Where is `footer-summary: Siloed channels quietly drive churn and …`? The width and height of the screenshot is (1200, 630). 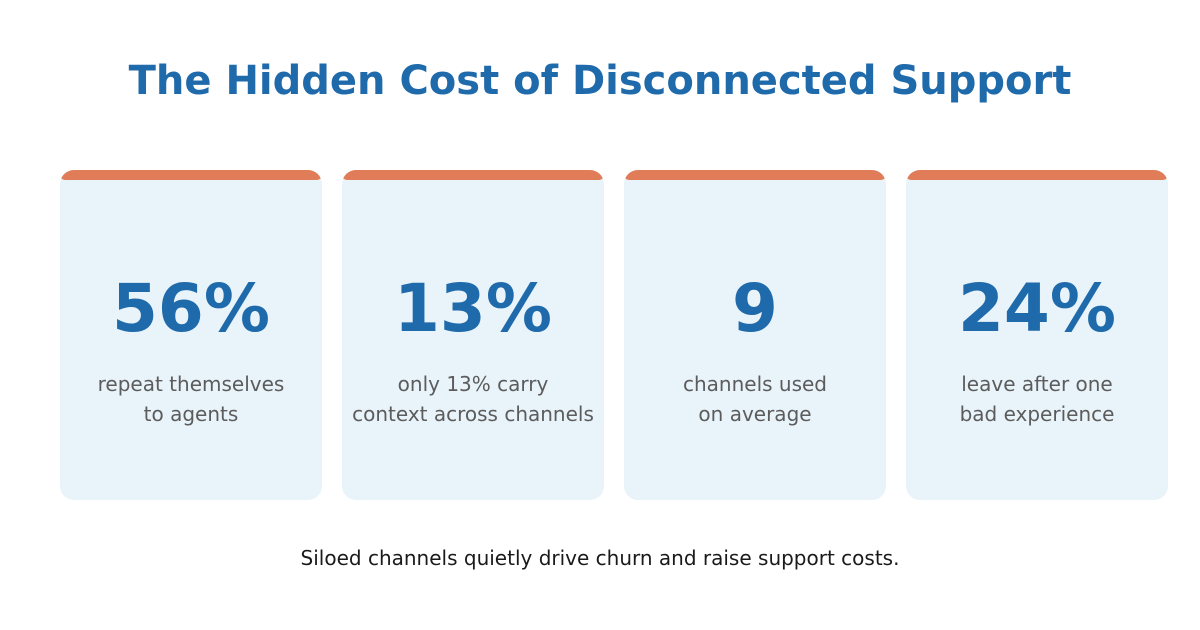 footer-summary: Siloed channels quietly drive churn and … is located at coordinates (600, 558).